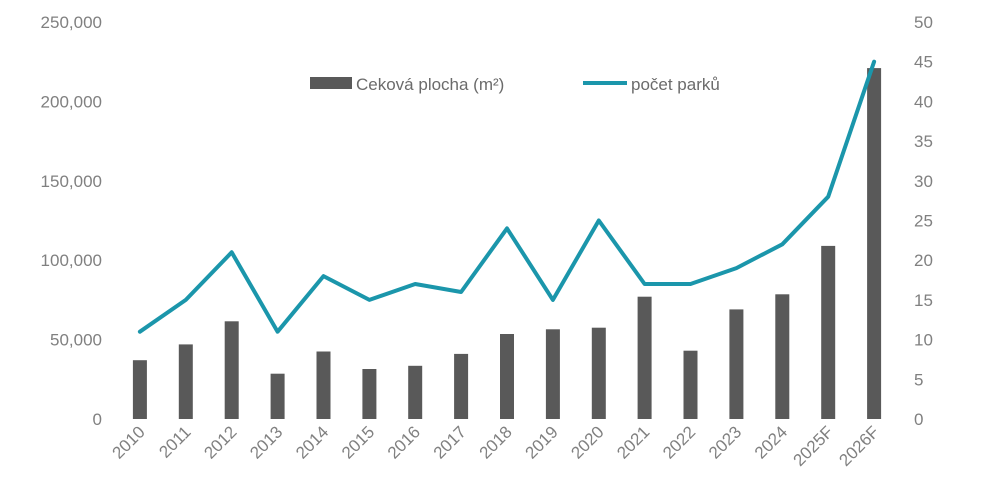  What do you see at coordinates (369, 394) in the screenshot?
I see `bar-2015` at bounding box center [369, 394].